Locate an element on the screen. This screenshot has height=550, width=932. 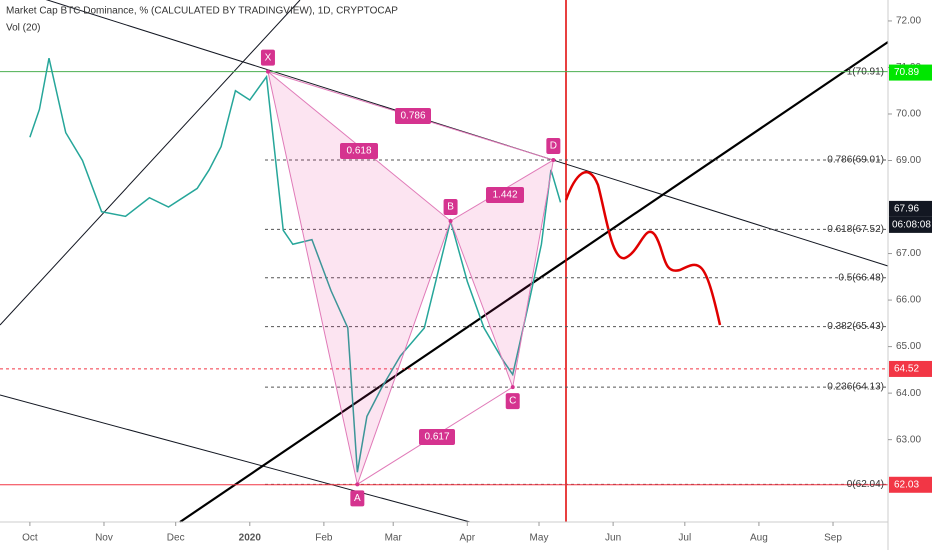
fib-label: 0.618(67.52) is located at coordinates (855, 229).